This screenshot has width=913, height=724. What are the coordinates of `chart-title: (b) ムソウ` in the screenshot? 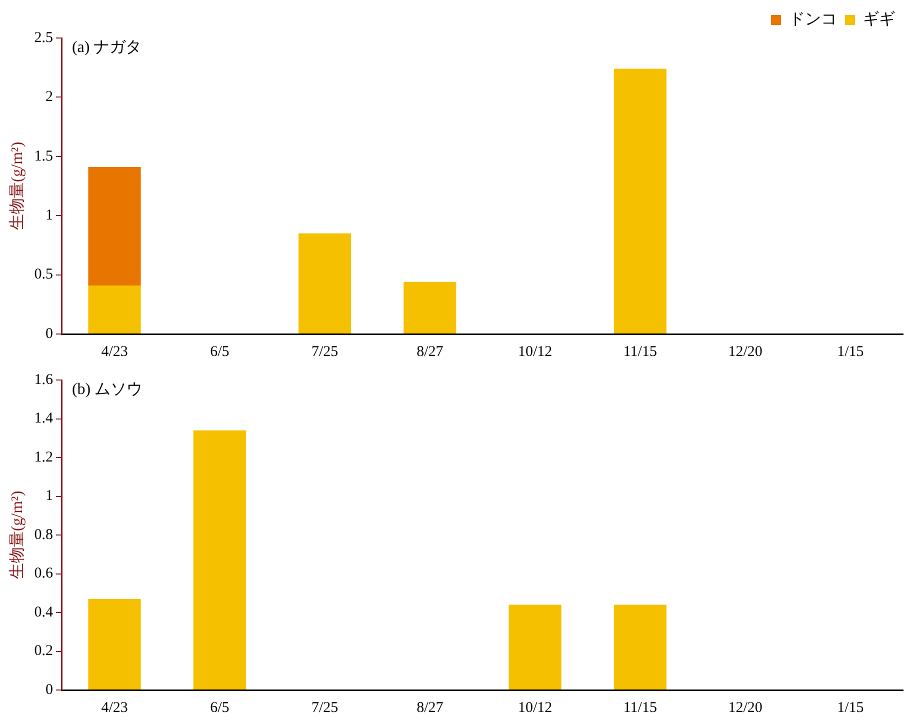 It's located at (107, 389).